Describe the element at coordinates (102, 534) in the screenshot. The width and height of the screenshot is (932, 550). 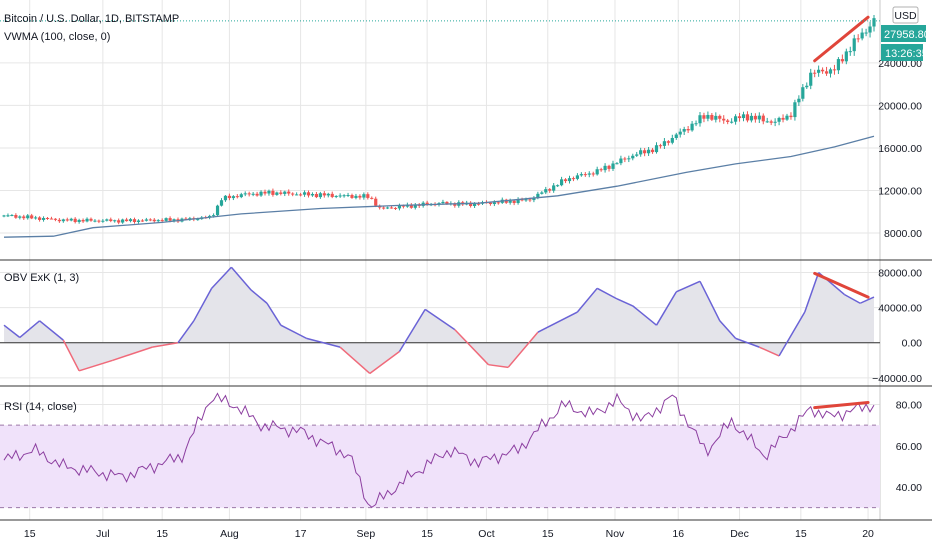
I see `x-axis-label: Jul` at that location.